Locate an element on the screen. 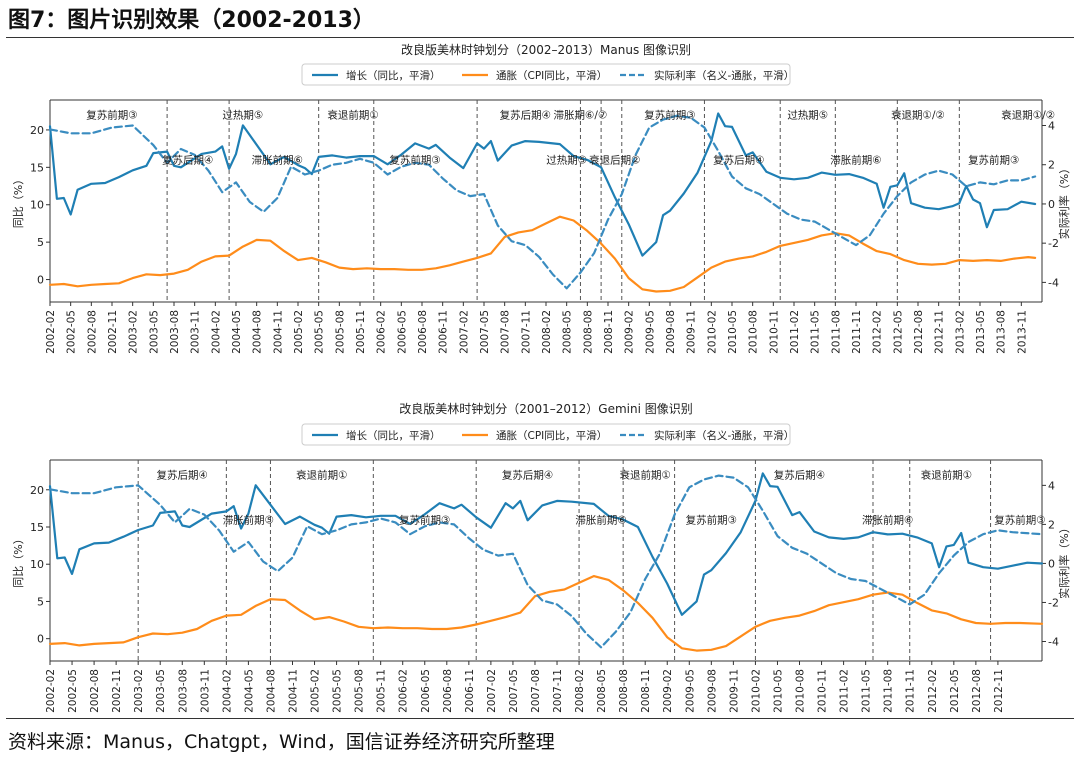  legend-item-real-rate: 实际利率（名义-通胀，平滑） is located at coordinates (707, 435).